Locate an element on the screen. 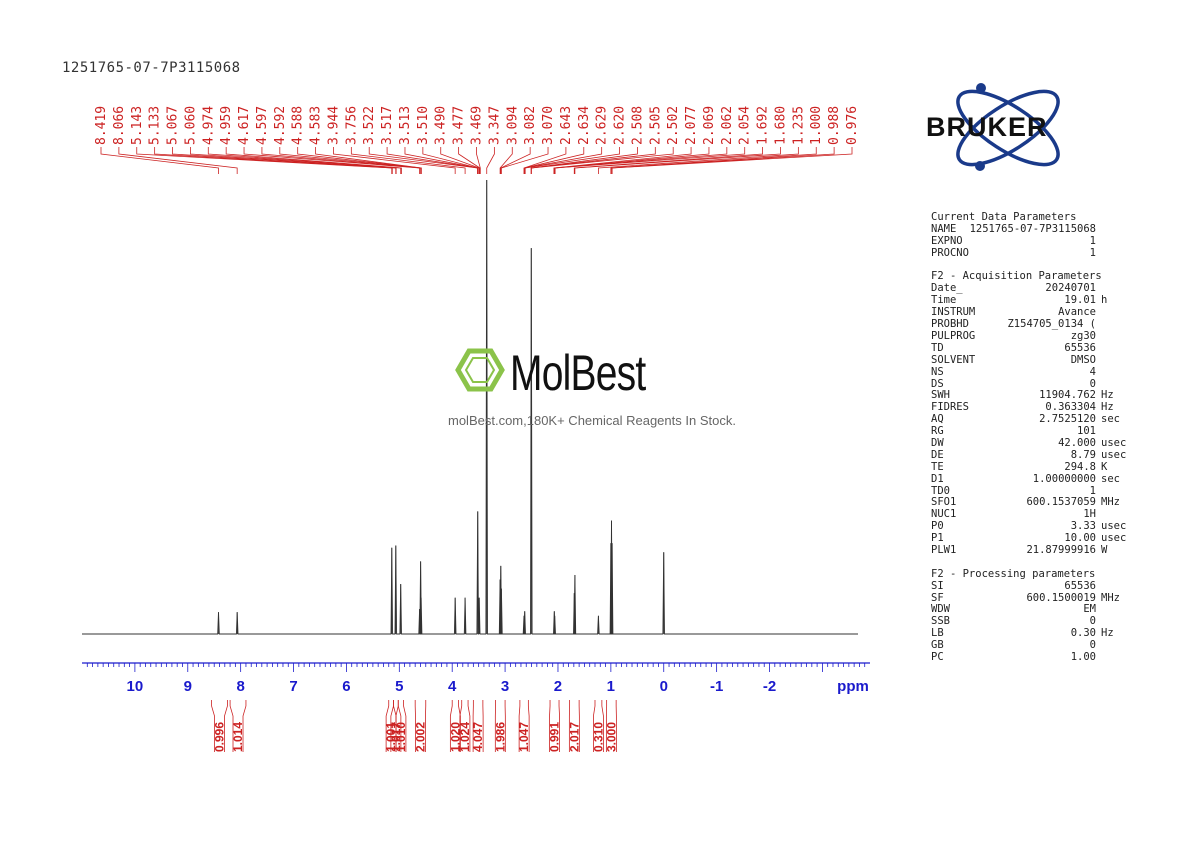  param-value: 11904.762 is located at coordinates (1067, 395).